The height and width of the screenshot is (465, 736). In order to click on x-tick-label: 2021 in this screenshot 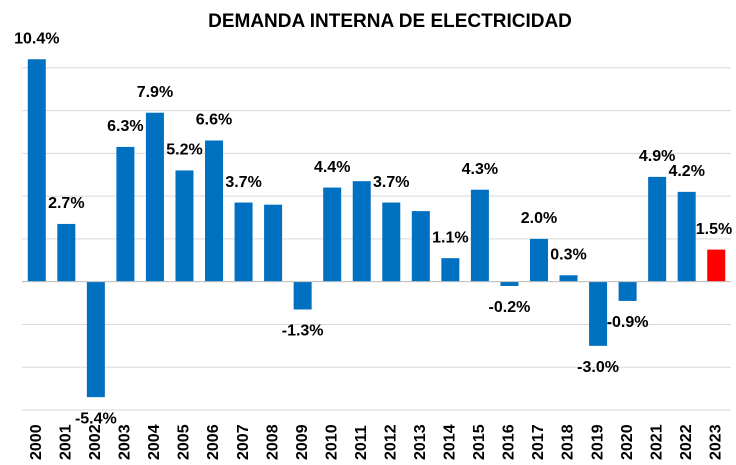, I will do `click(656, 442)`.